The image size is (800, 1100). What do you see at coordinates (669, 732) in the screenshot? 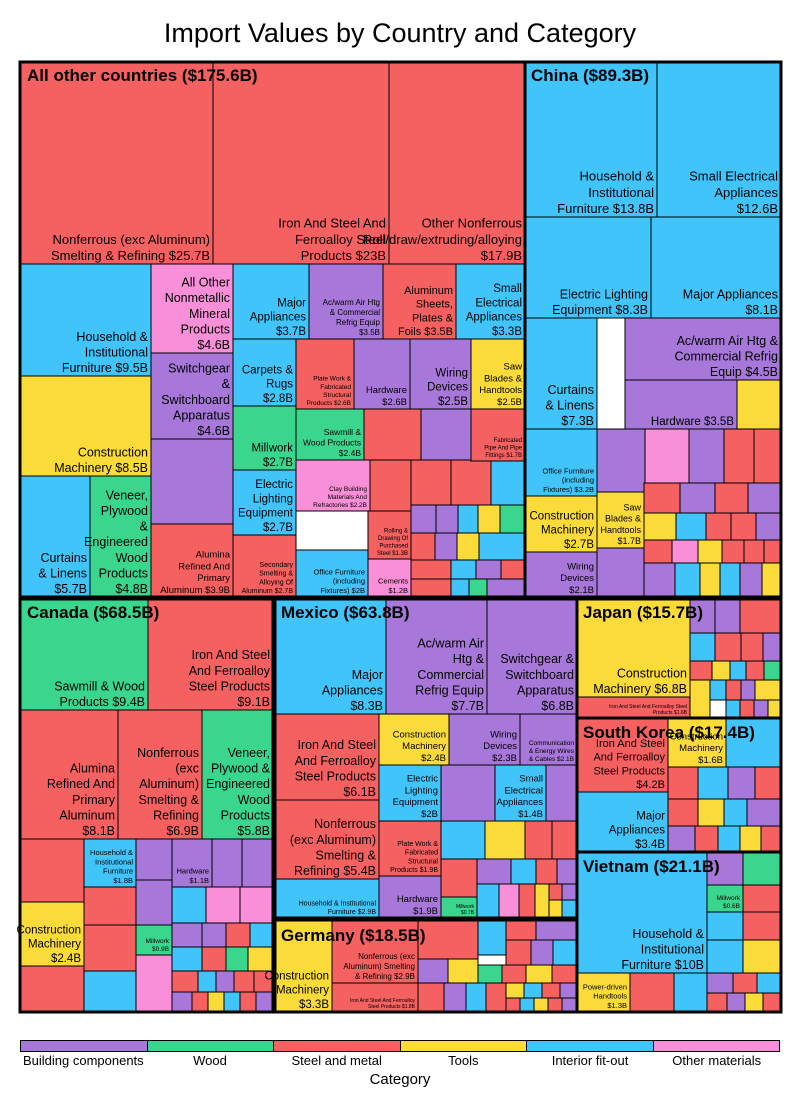
I see `country-header: South Korea ($17.4B)` at bounding box center [669, 732].